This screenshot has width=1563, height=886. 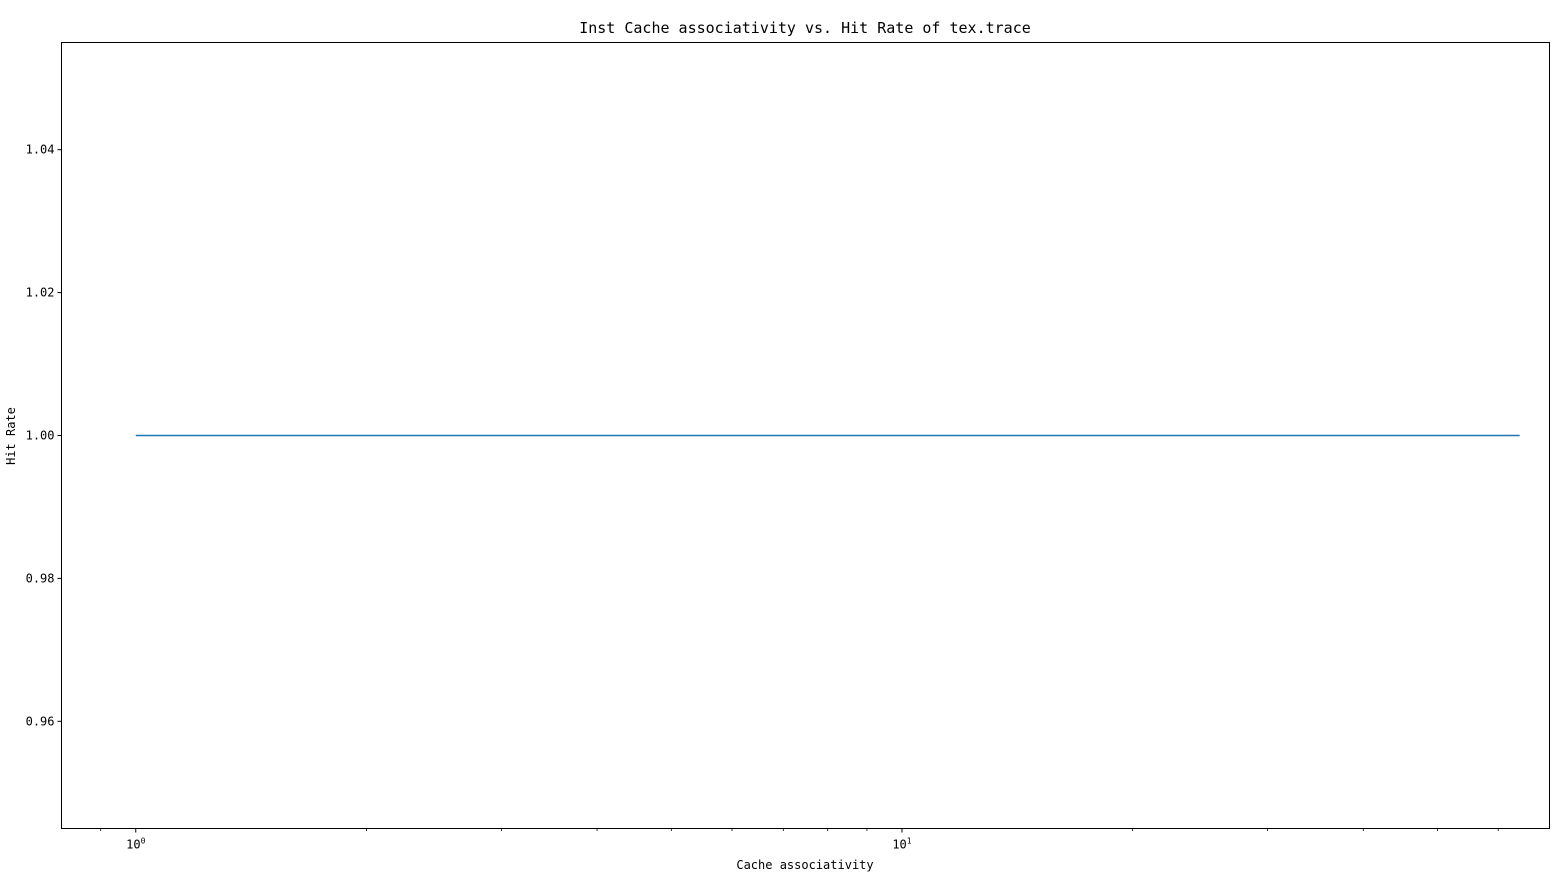 I want to click on x-tick-label: 10¹, so click(x=901, y=844).